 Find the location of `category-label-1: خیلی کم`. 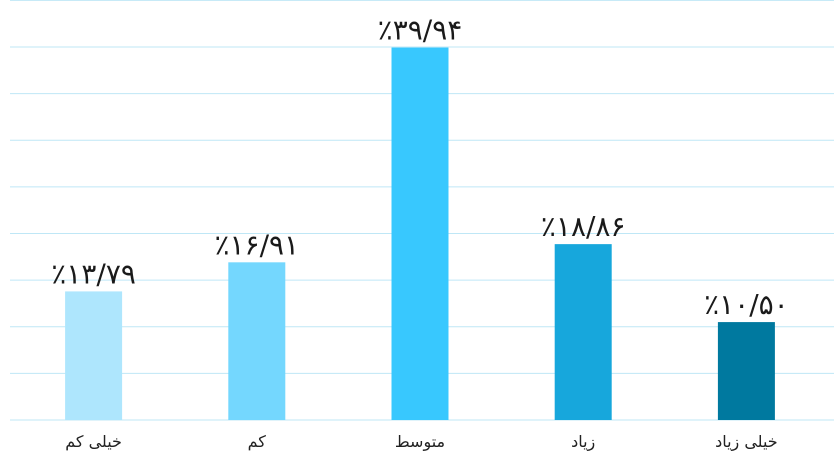

category-label-1: خیلی کم is located at coordinates (93, 441).